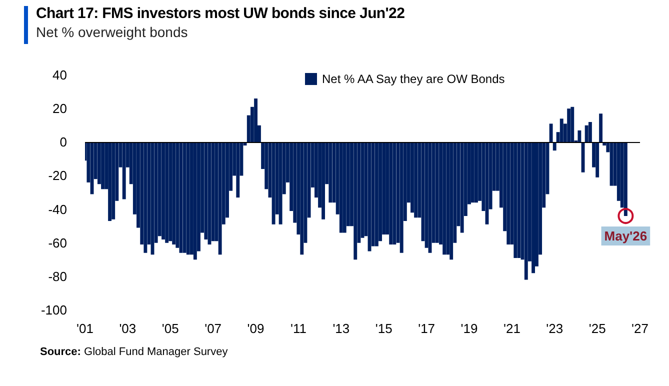 This screenshot has height=386, width=669. What do you see at coordinates (112, 32) in the screenshot?
I see `chart-subtitle: Net % overweight bonds` at bounding box center [112, 32].